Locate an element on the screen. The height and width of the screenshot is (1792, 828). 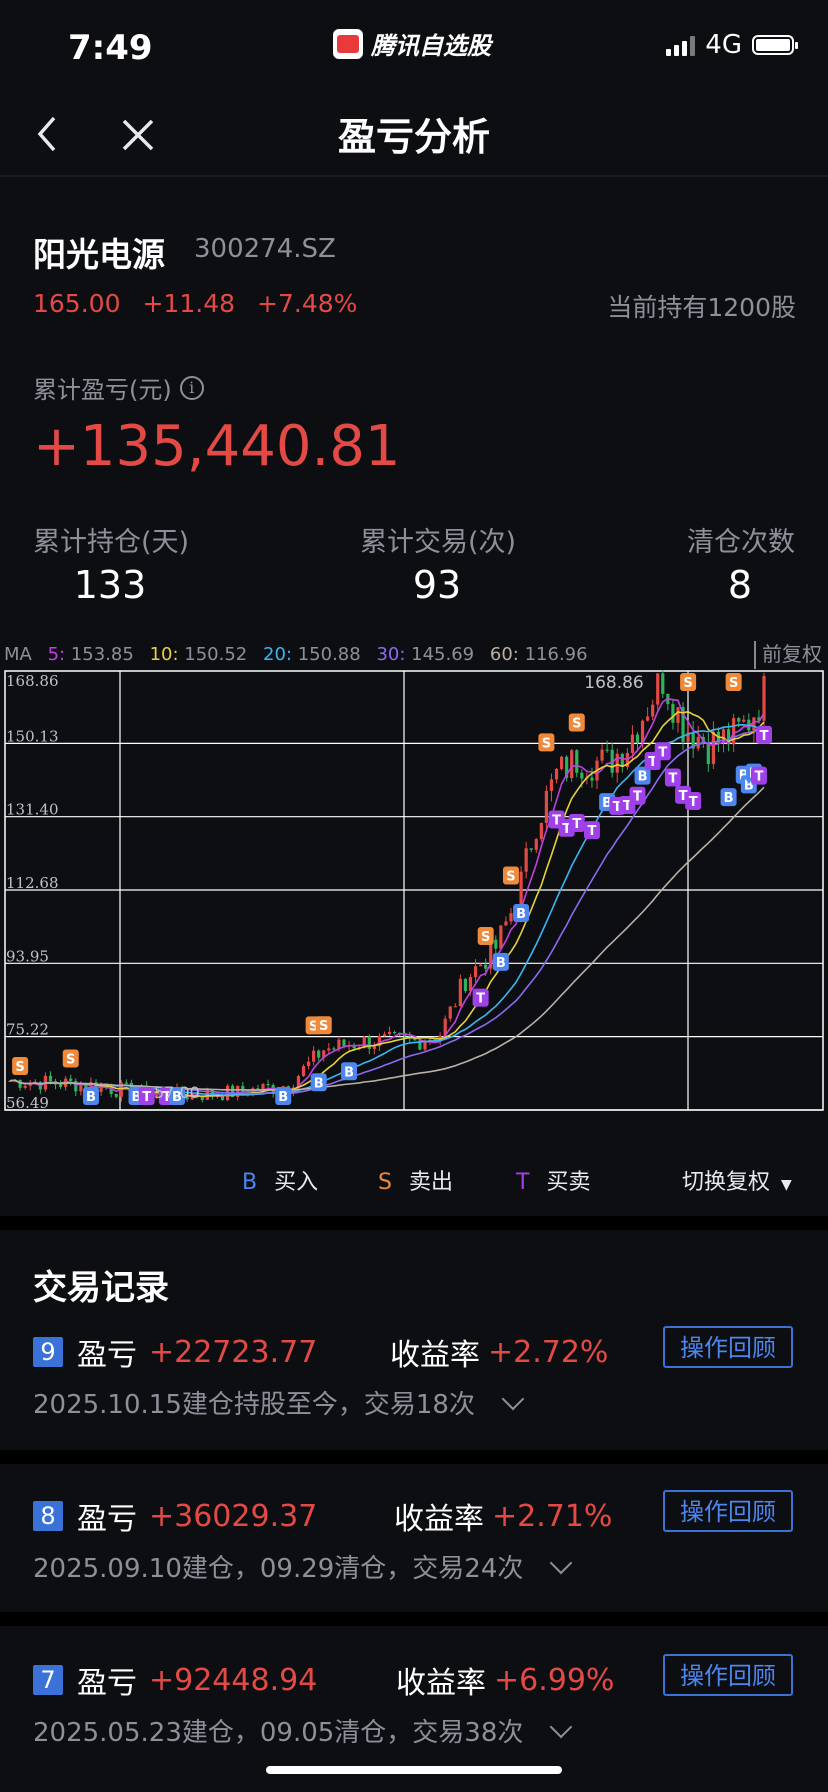
record-profit-label: 盈亏 is located at coordinates (107, 1355).